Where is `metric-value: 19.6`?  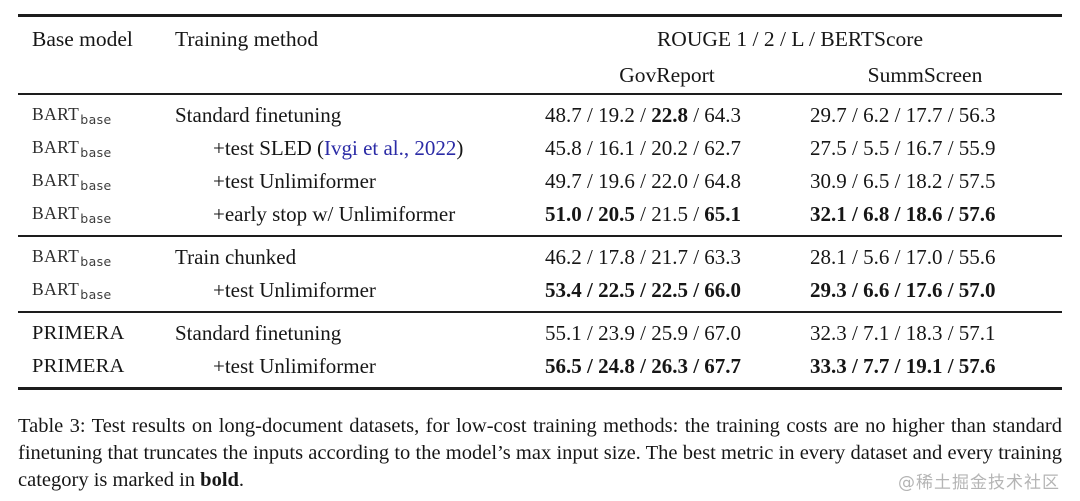 metric-value: 19.6 is located at coordinates (616, 181).